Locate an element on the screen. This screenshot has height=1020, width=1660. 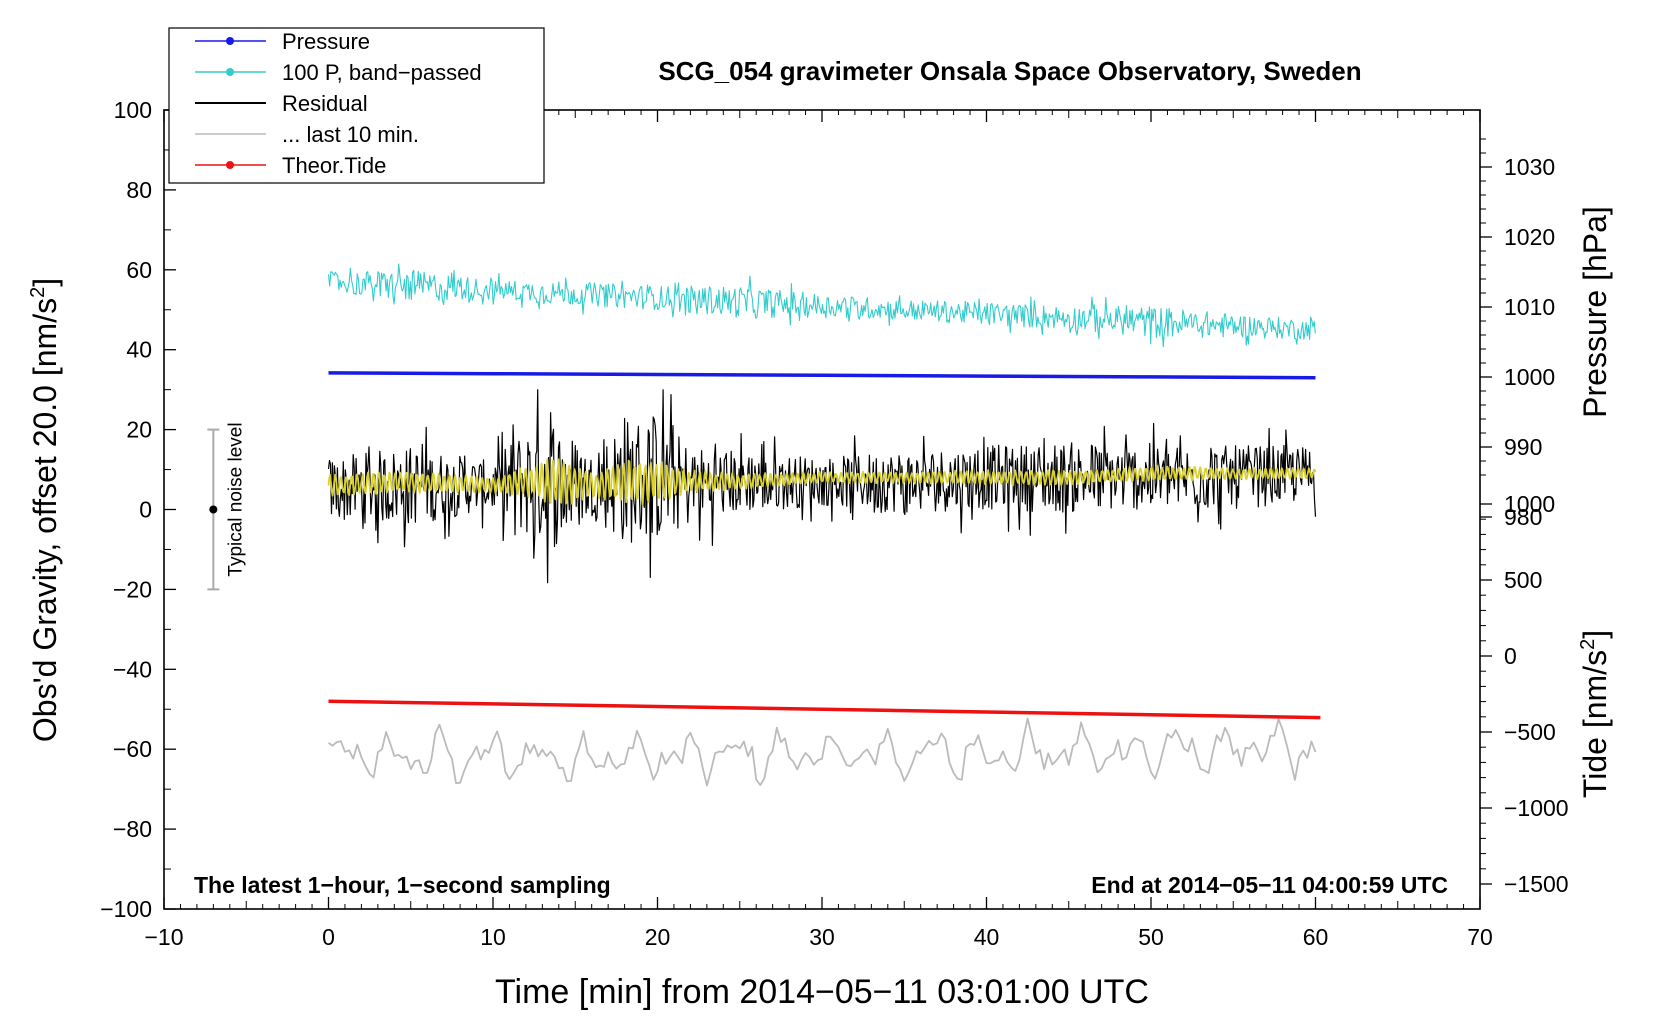
y-tick-label: −60 is located at coordinates (132, 749).